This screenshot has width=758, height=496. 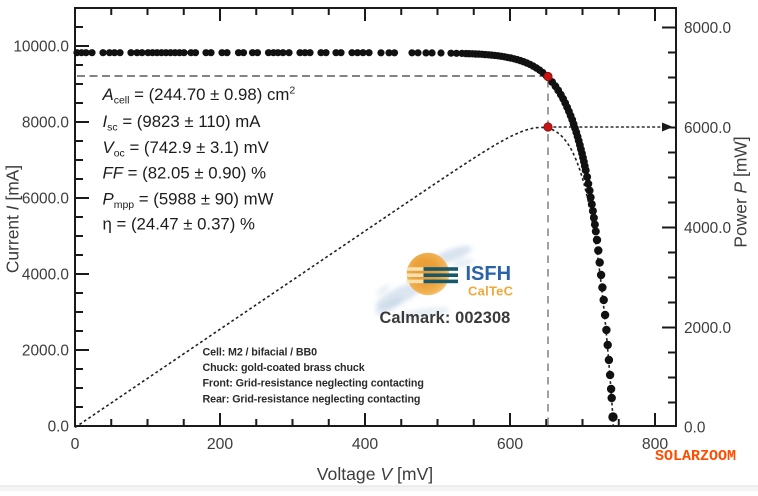 I want to click on svg-text: Acell​ = (244.70 ± 0.98) cm2​, so click(x=199, y=96).